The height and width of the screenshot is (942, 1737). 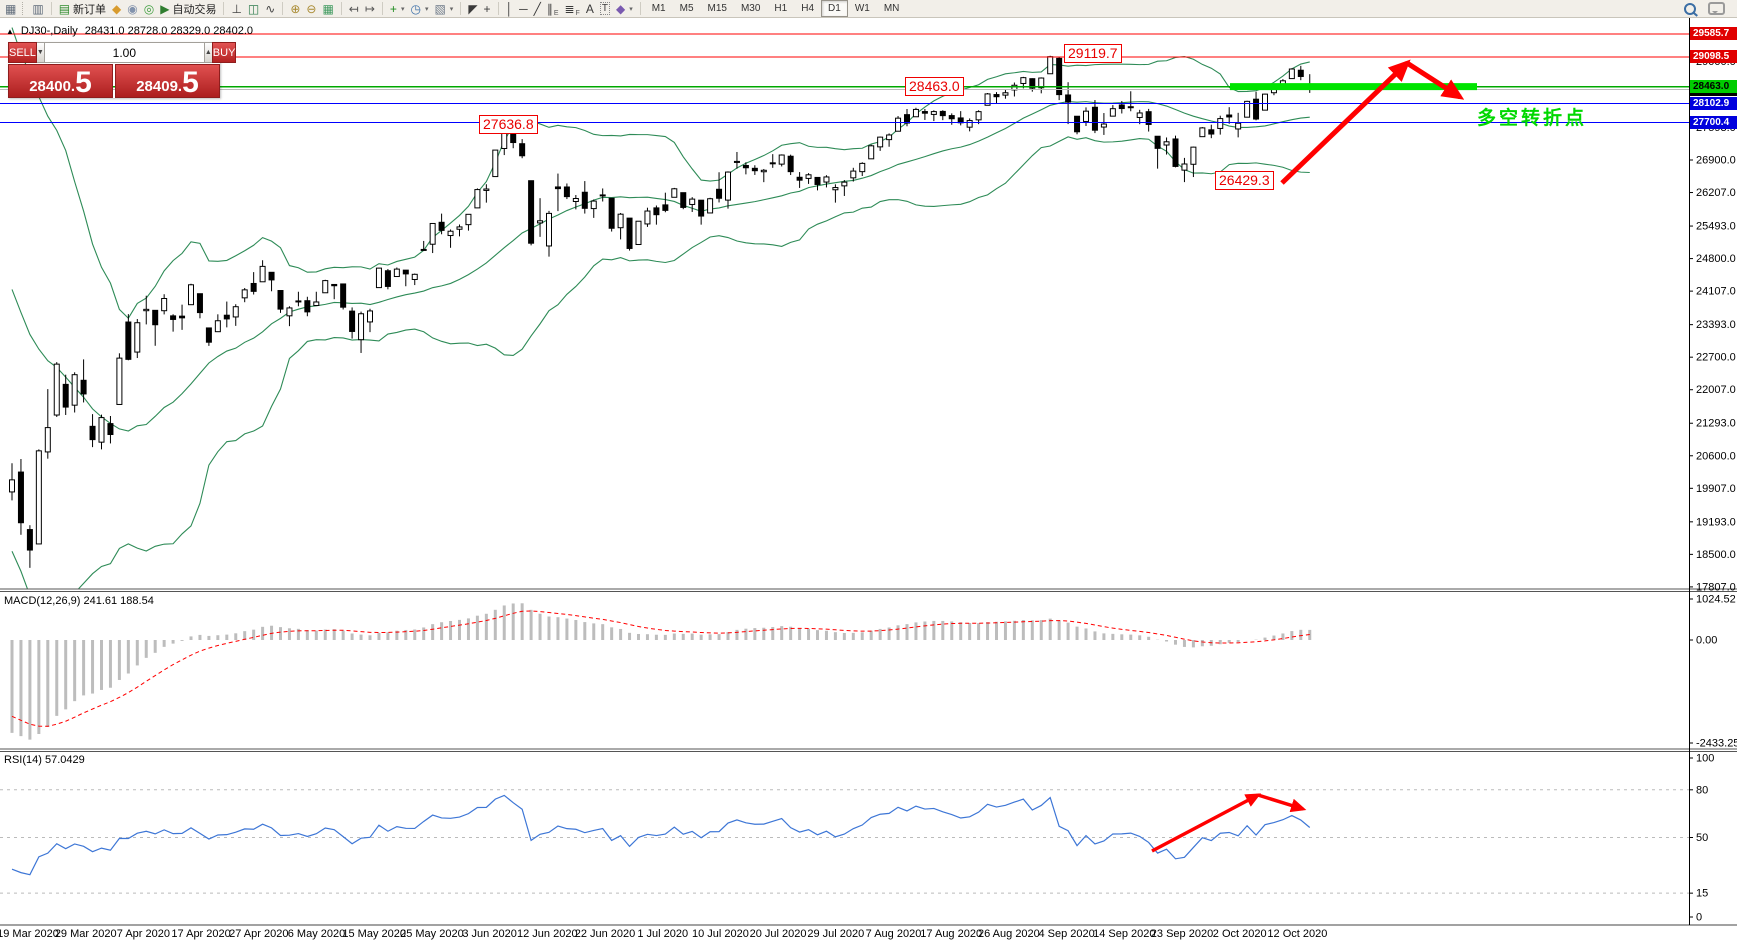 I want to click on timeframe-h4: H4, so click(x=808, y=8).